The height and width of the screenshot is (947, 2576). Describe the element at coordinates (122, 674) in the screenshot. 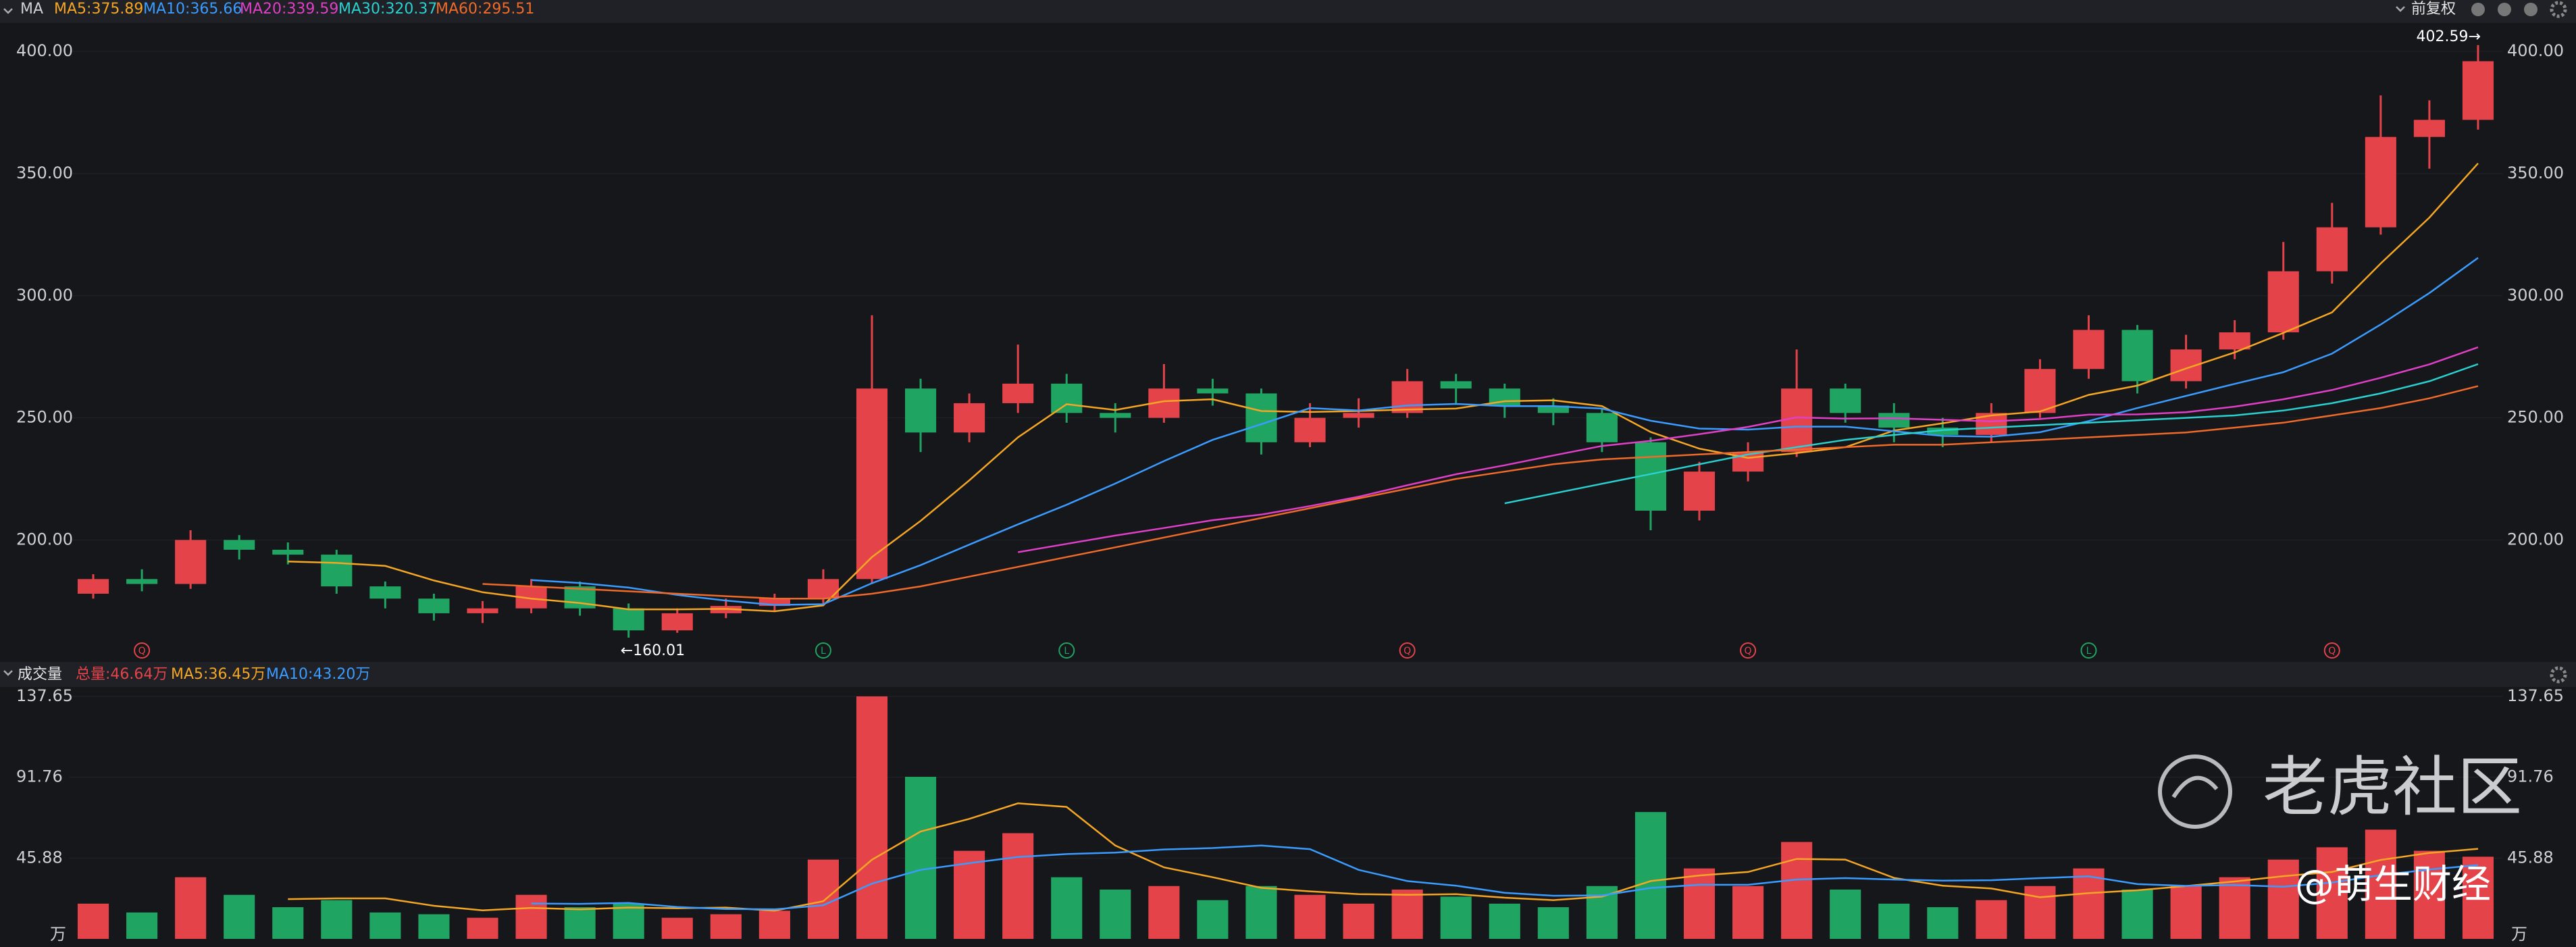

I see `volume-total: 总量:46.64万` at that location.